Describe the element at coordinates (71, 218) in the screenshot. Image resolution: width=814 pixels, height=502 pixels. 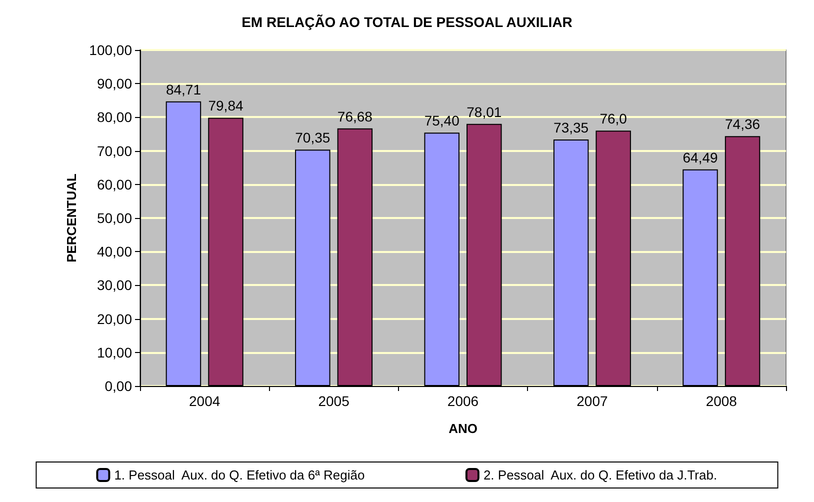
I see `y-axis-title: PERCENTUAL` at that location.